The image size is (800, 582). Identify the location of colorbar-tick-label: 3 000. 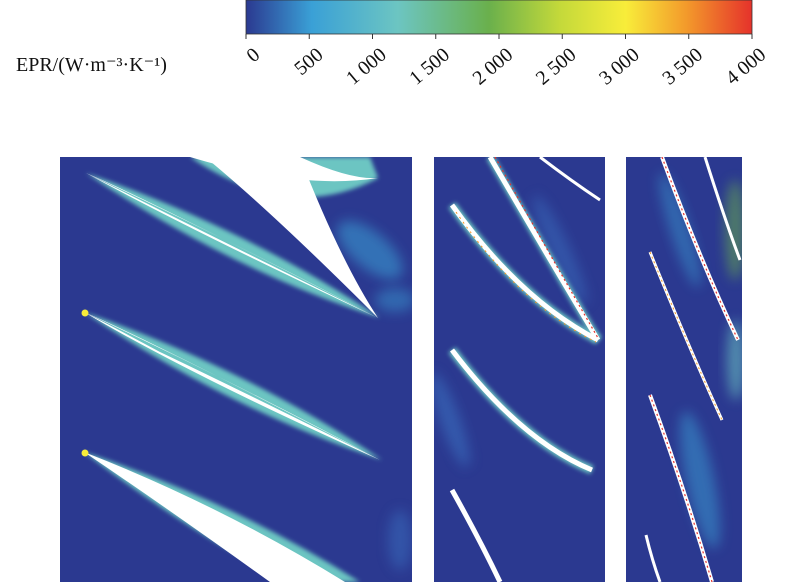
(619, 67).